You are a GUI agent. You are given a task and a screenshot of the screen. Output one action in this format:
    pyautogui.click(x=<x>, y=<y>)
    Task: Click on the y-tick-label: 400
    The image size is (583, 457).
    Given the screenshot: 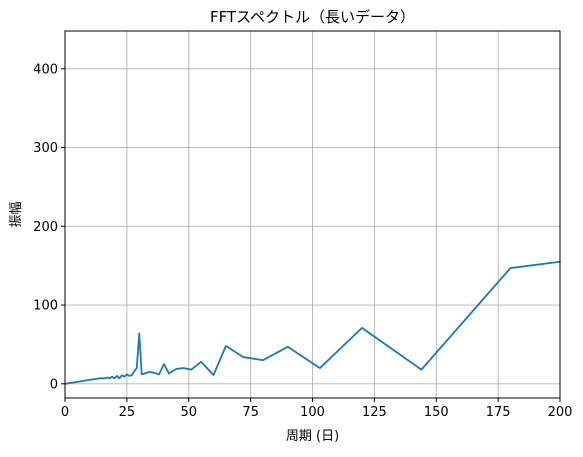 What is the action you would take?
    pyautogui.click(x=45, y=69)
    